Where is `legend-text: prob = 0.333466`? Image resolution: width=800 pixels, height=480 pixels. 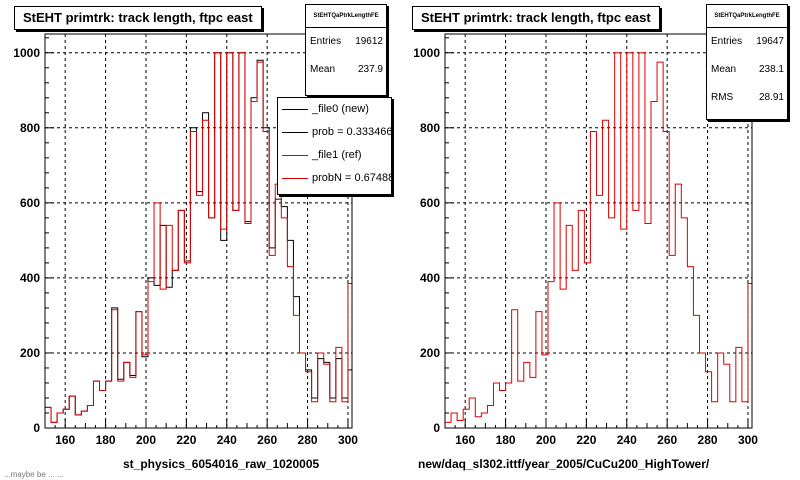
legend-text: prob = 0.333466 is located at coordinates (352, 132).